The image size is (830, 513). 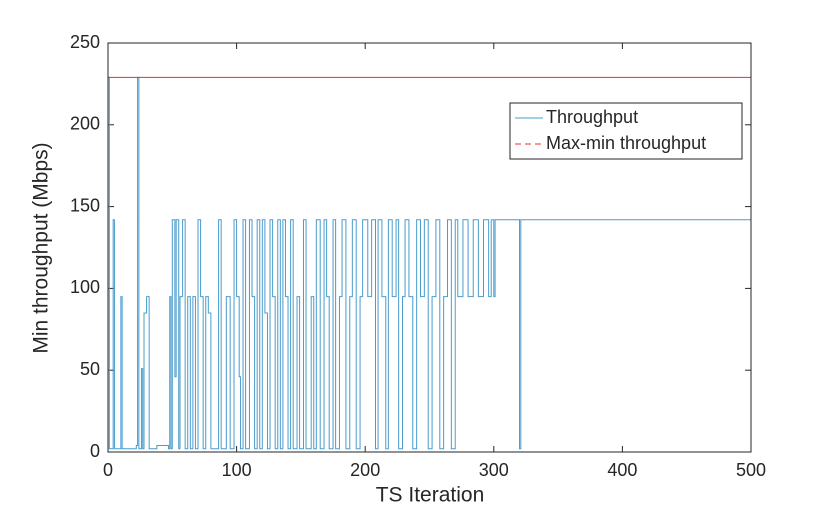 What do you see at coordinates (626, 143) in the screenshot?
I see `legend-label: Max-min throughput` at bounding box center [626, 143].